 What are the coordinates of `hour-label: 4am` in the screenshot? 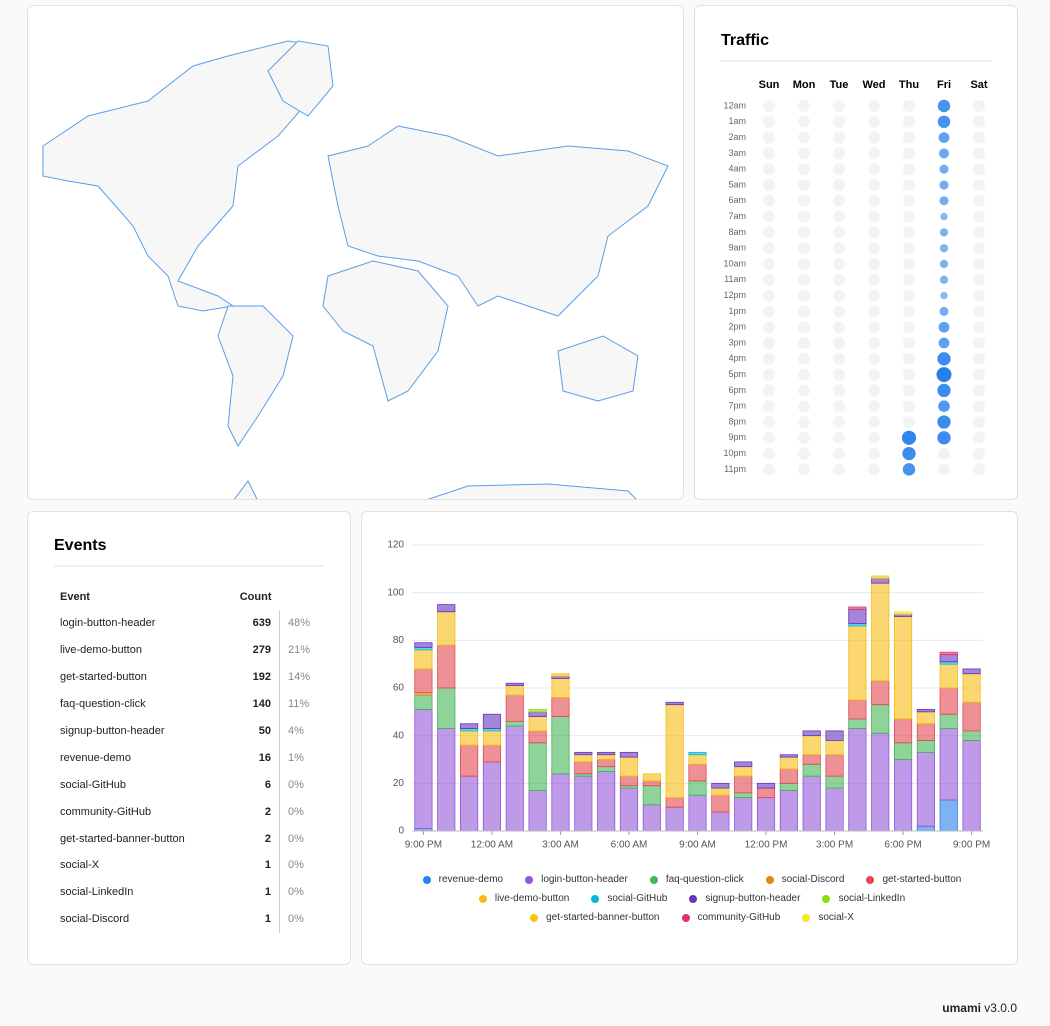 It's located at (737, 169).